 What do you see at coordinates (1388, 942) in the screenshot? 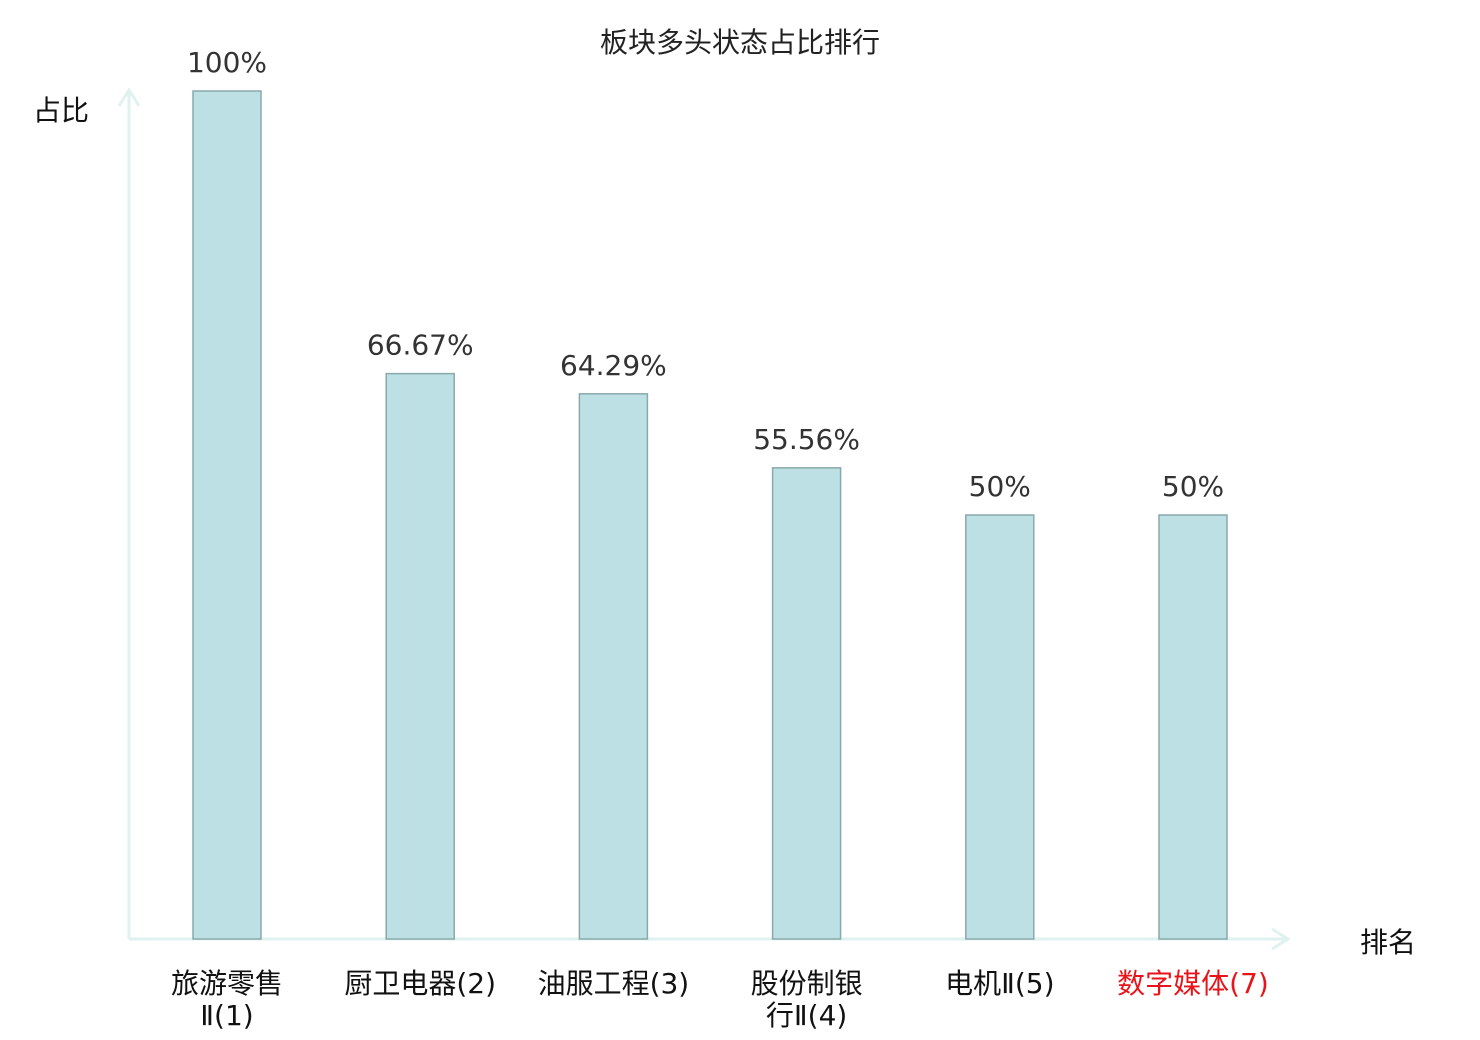
I see `x-axis-label: 排名` at bounding box center [1388, 942].